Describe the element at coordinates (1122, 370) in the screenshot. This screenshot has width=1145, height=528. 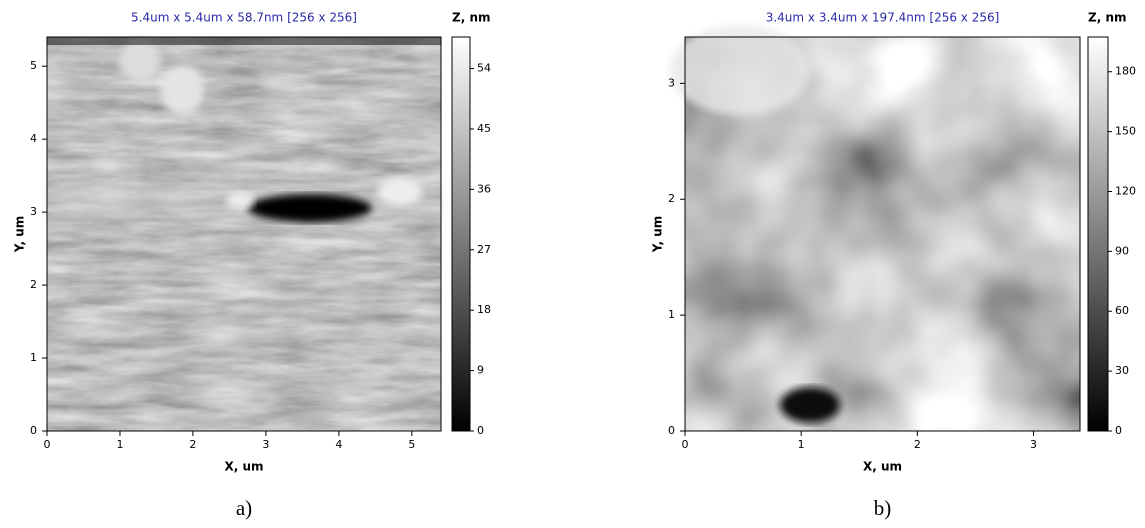
I see `colorbar-tick-label: 30` at that location.